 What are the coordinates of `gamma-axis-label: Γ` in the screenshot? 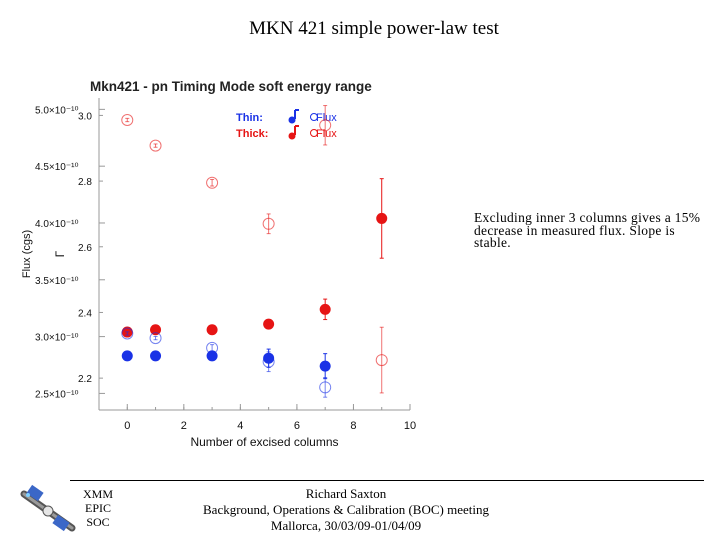 It's located at (60, 253).